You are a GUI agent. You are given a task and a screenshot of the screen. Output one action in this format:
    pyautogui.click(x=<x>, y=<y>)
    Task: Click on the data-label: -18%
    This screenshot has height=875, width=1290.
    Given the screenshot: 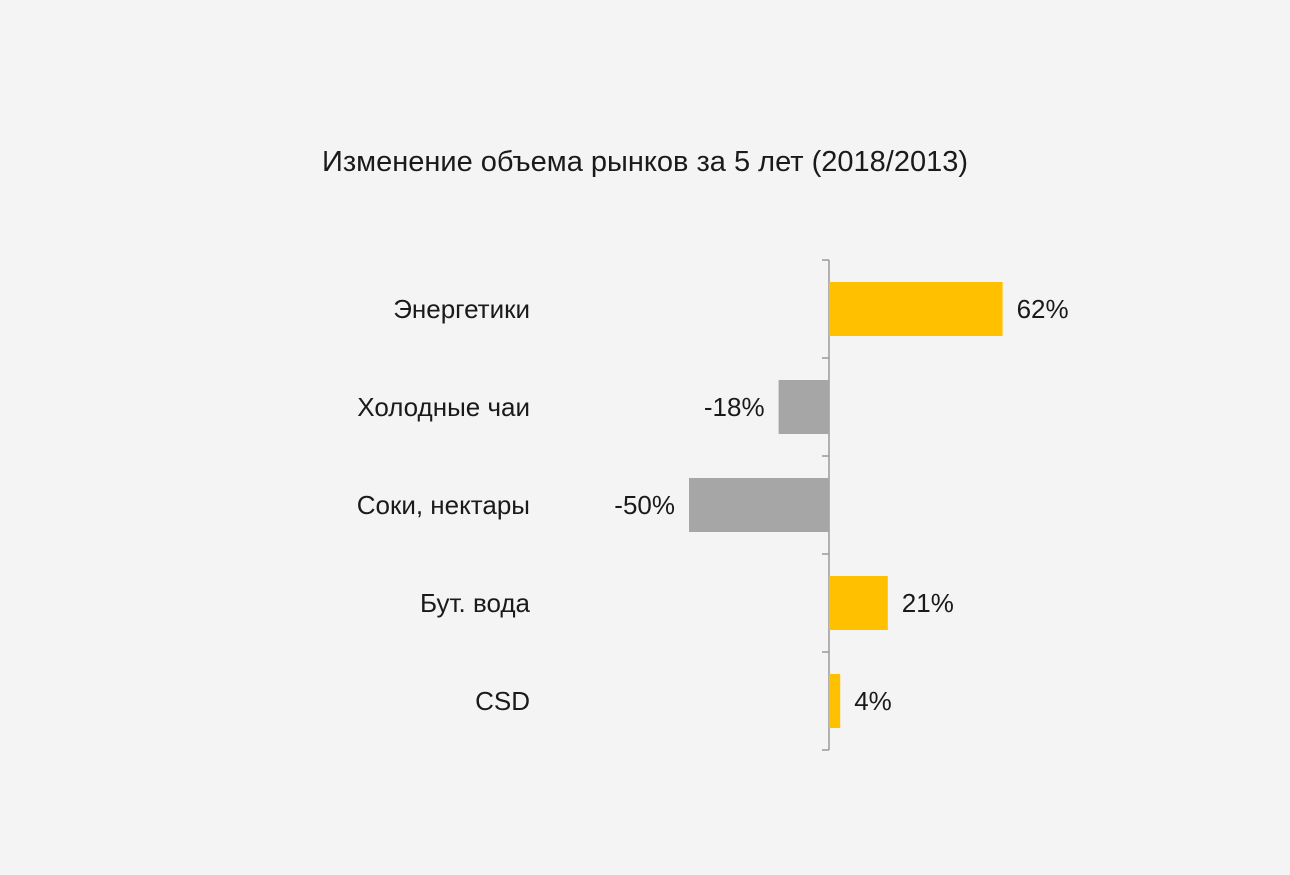 What is the action you would take?
    pyautogui.click(x=734, y=407)
    